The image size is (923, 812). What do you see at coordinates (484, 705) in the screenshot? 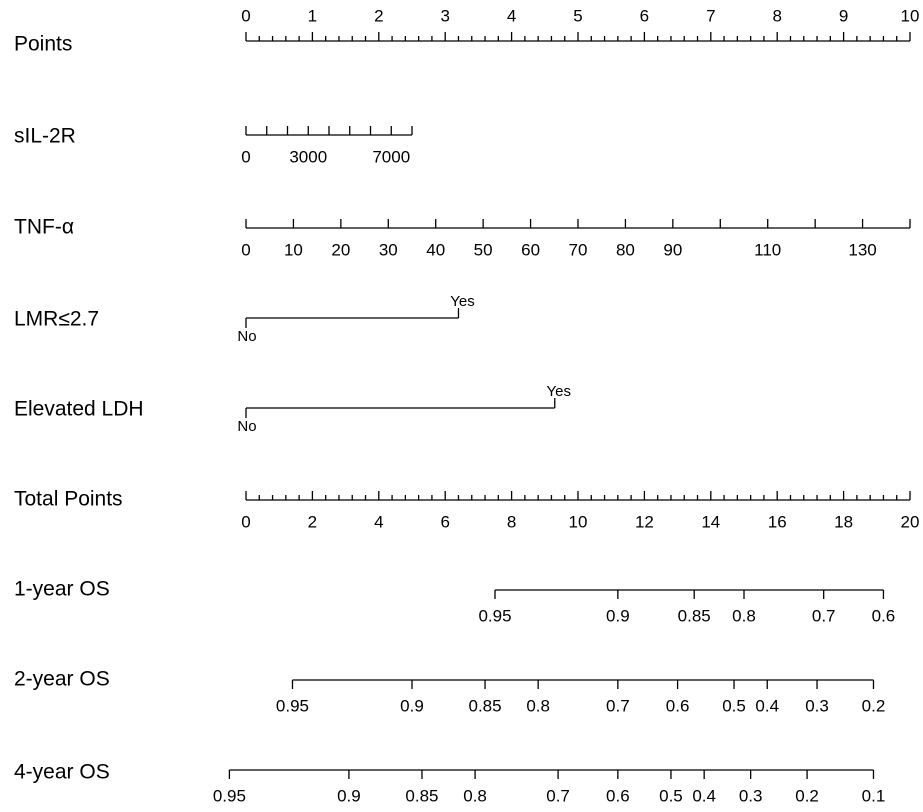
I see `os2-tick-label: 0.85` at bounding box center [484, 705].